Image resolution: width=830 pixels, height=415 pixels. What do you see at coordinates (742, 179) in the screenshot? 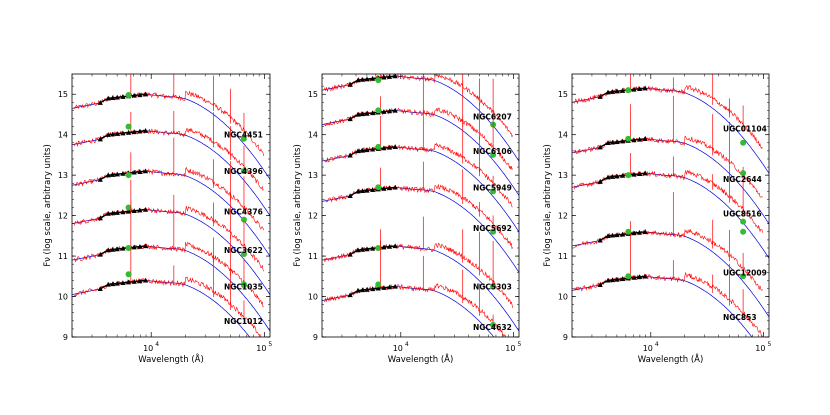
I see `galaxy-label-ngc2644: NGC2644` at bounding box center [742, 179].